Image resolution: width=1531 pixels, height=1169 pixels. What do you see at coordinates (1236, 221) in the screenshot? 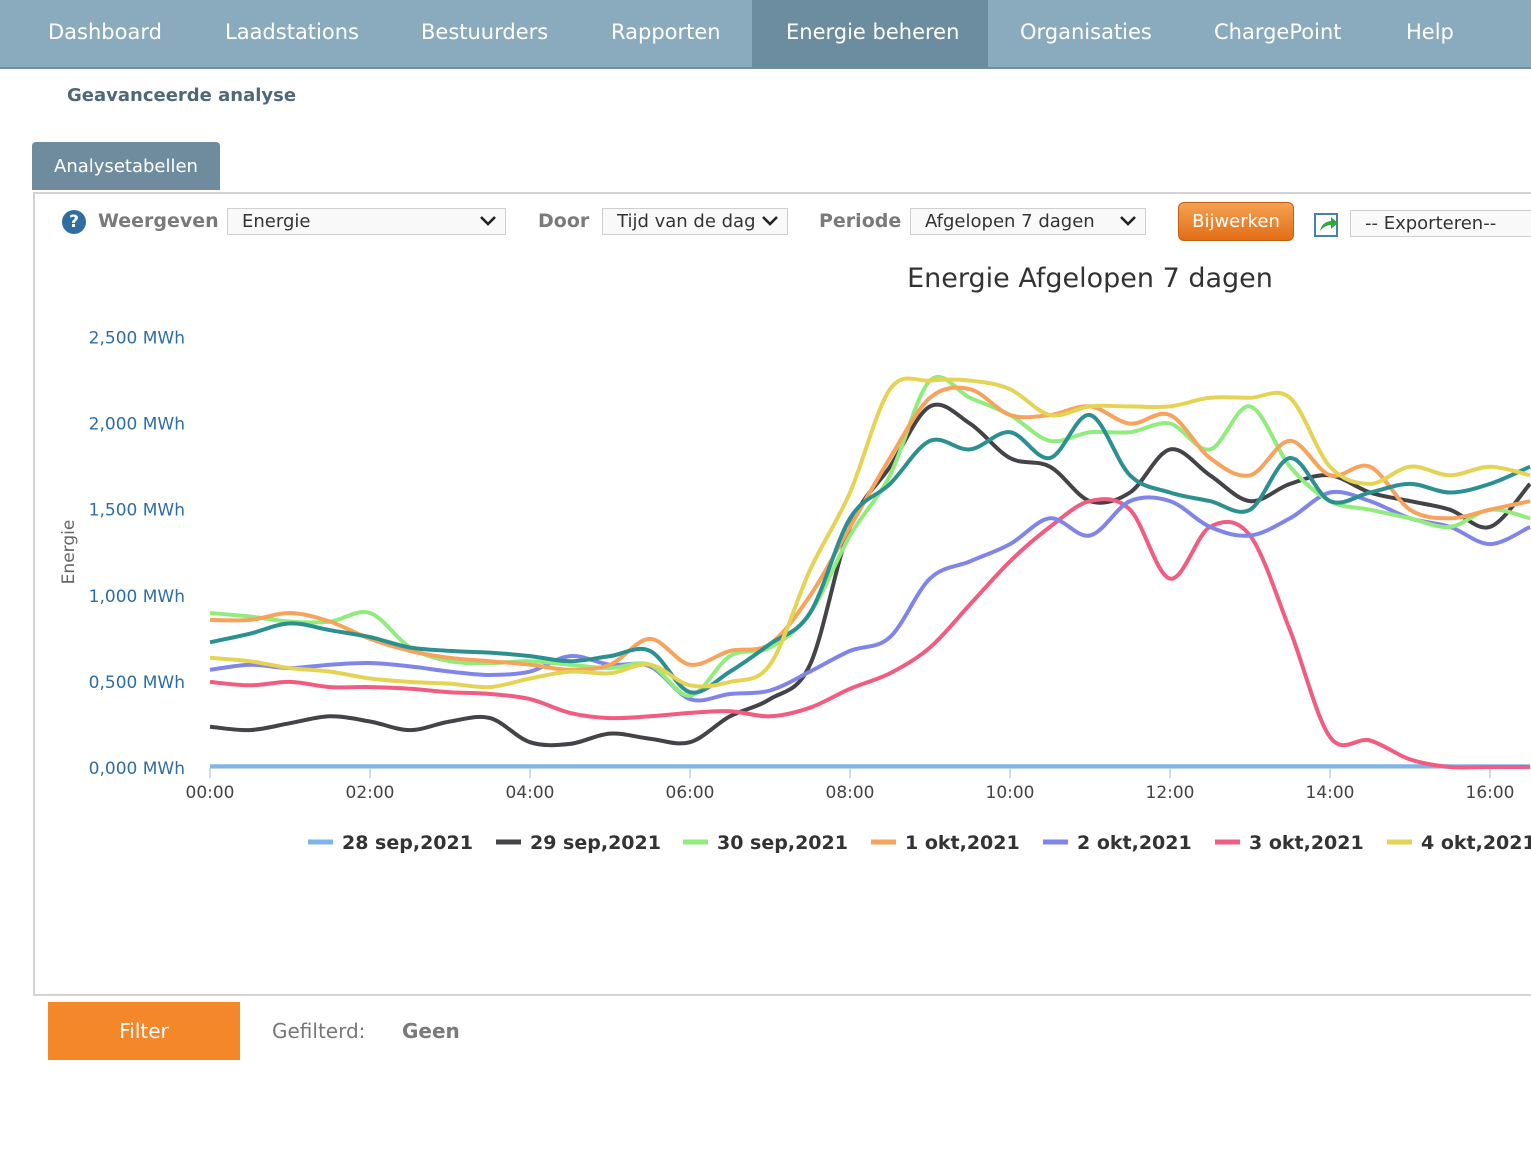
I see `update-button: Bijwerken` at bounding box center [1236, 221].